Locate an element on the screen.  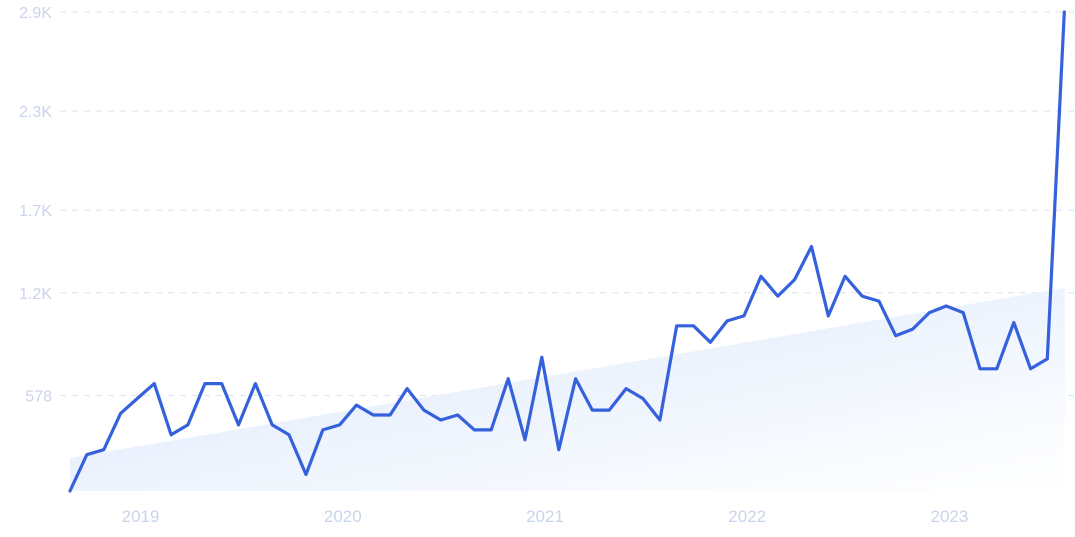
x-tick-label: 2021 is located at coordinates (545, 516).